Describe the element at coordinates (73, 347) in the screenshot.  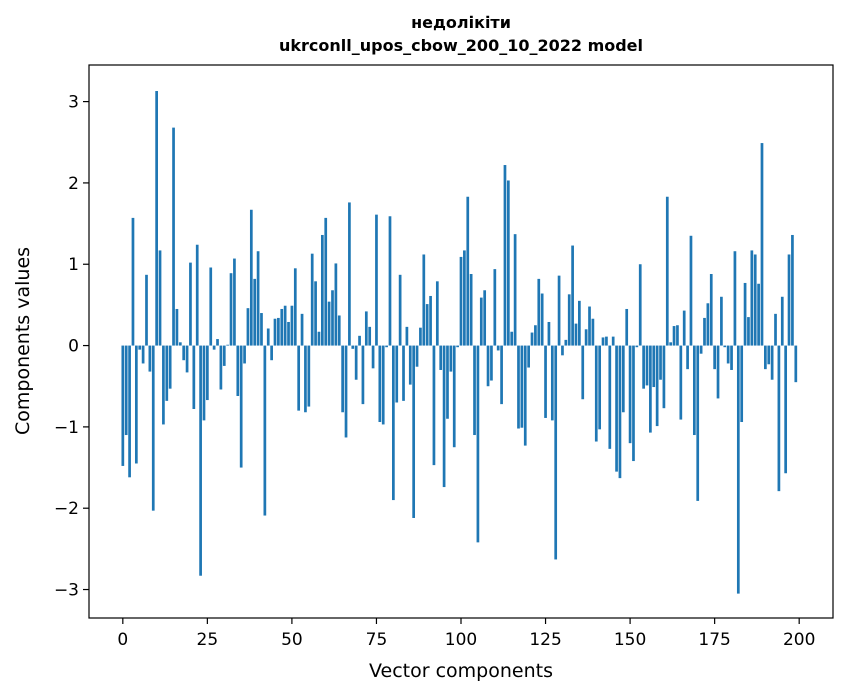
I see `y-tick-label: 0` at that location.